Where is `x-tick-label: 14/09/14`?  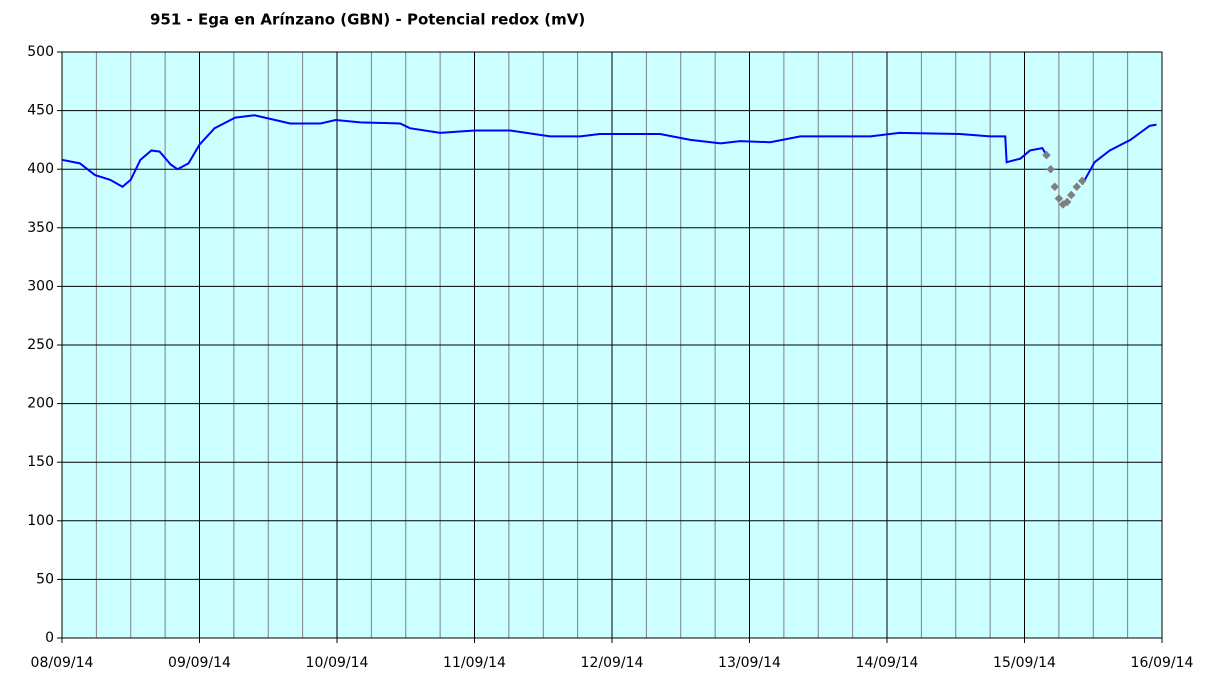
x-tick-label: 14/09/14 is located at coordinates (887, 663).